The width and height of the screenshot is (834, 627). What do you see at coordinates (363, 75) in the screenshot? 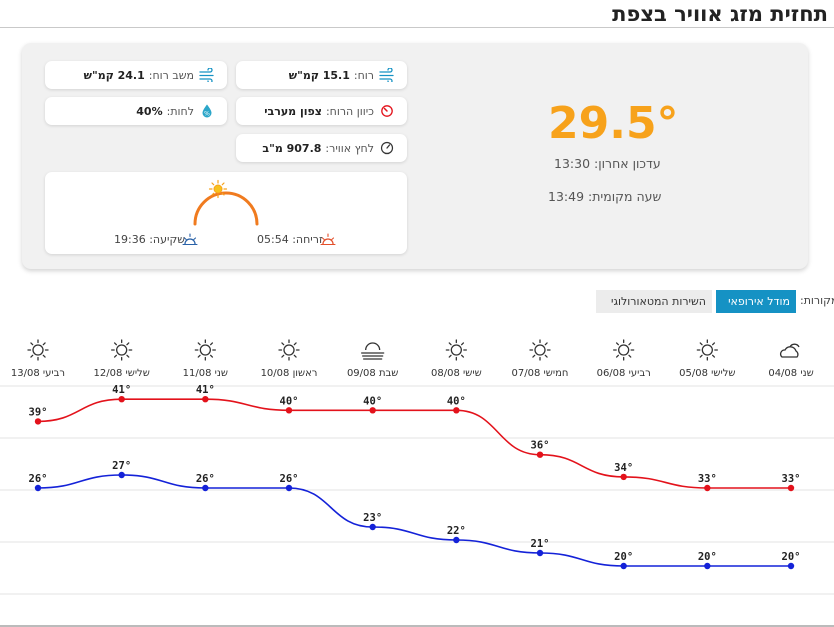
I see `wind-label: רוח:` at bounding box center [363, 75].